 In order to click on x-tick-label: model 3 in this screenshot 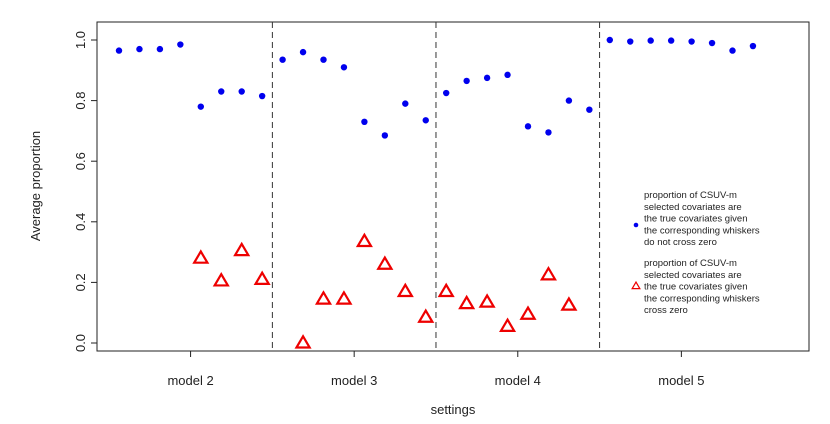, I will do `click(354, 380)`.